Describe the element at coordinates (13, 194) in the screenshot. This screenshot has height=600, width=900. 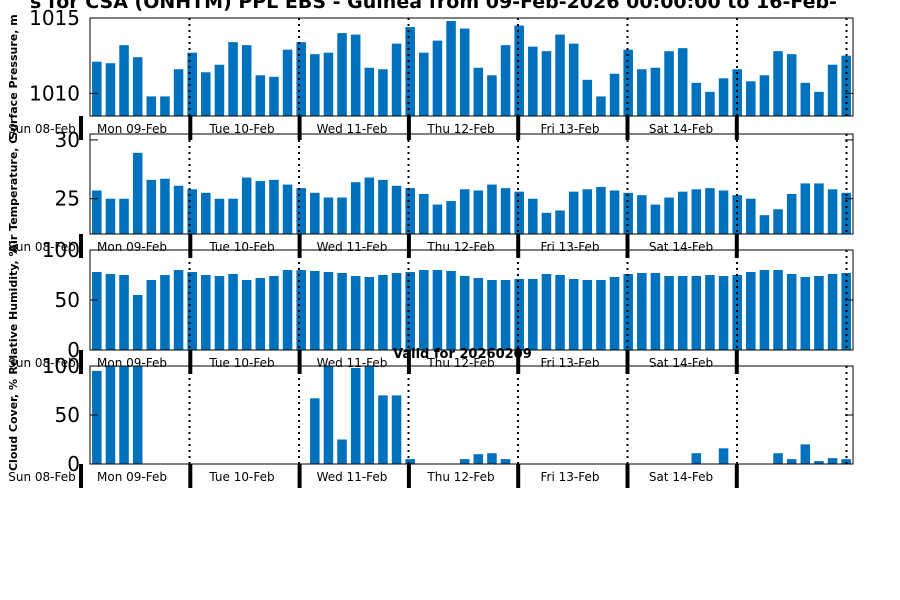
I see `y-axis-label: Air Temperature, C` at that location.